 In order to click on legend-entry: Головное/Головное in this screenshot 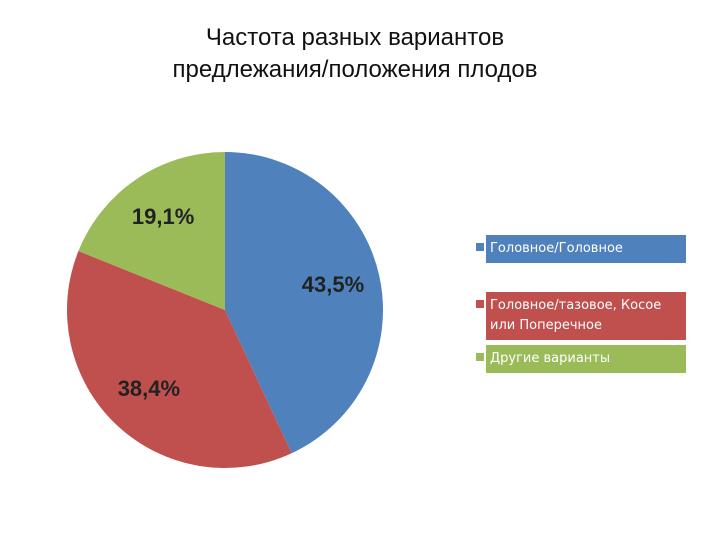, I will do `click(586, 249)`.